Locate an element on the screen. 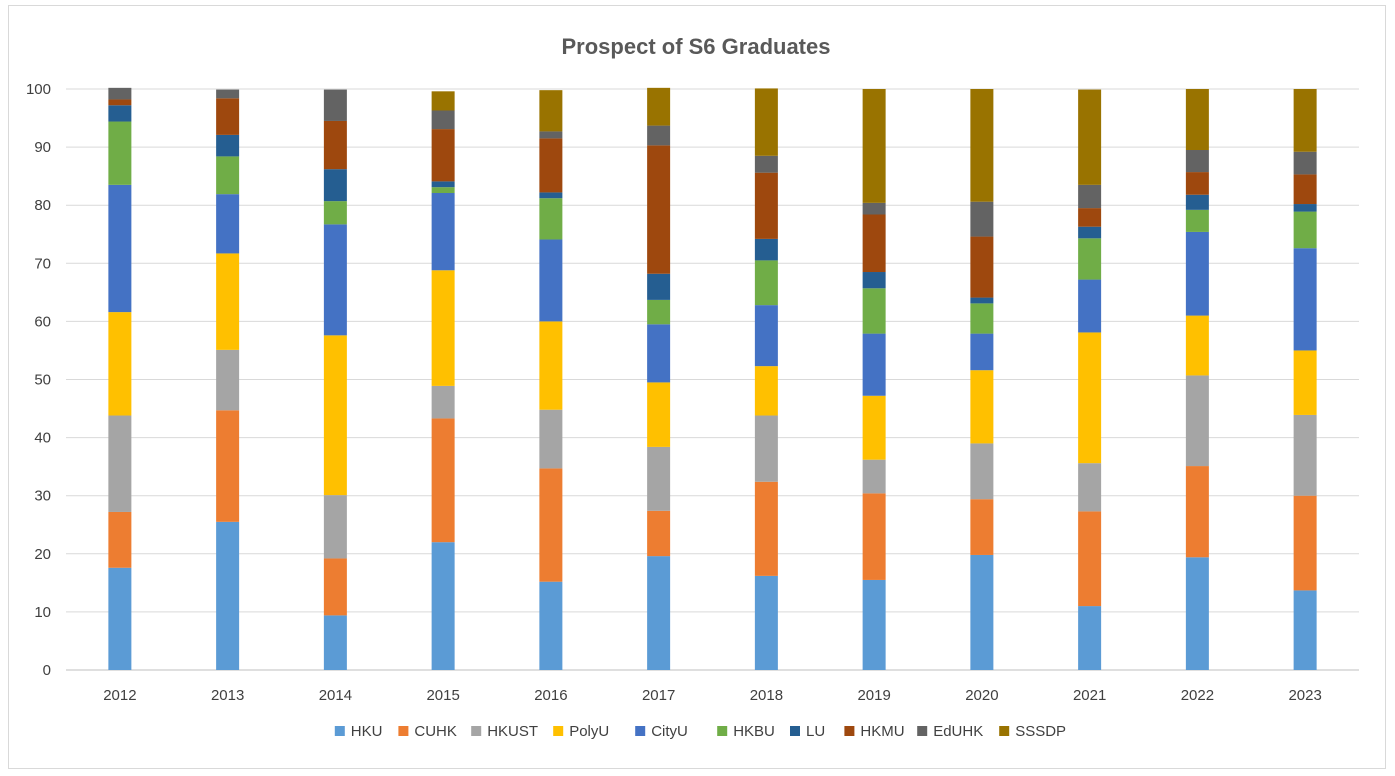 The image size is (1395, 776). legend-item-hku: HKU is located at coordinates (358, 731).